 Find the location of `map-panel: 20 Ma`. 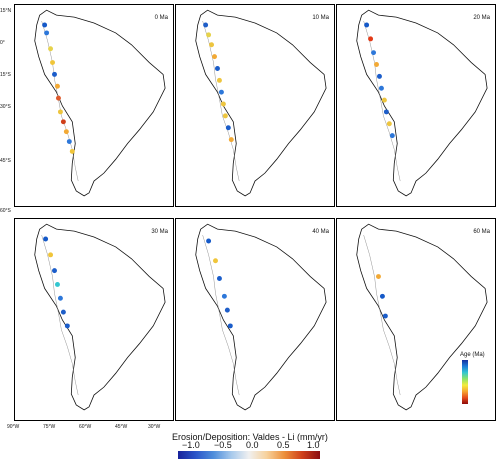

map-panel: 20 Ma is located at coordinates (416, 105).